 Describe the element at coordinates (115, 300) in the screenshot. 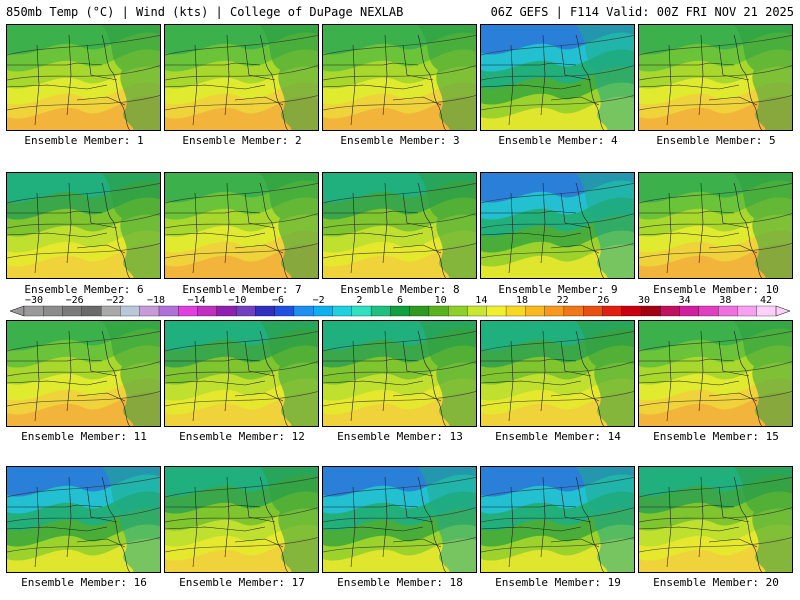

I see `colorbar-tick-label: −22` at that location.